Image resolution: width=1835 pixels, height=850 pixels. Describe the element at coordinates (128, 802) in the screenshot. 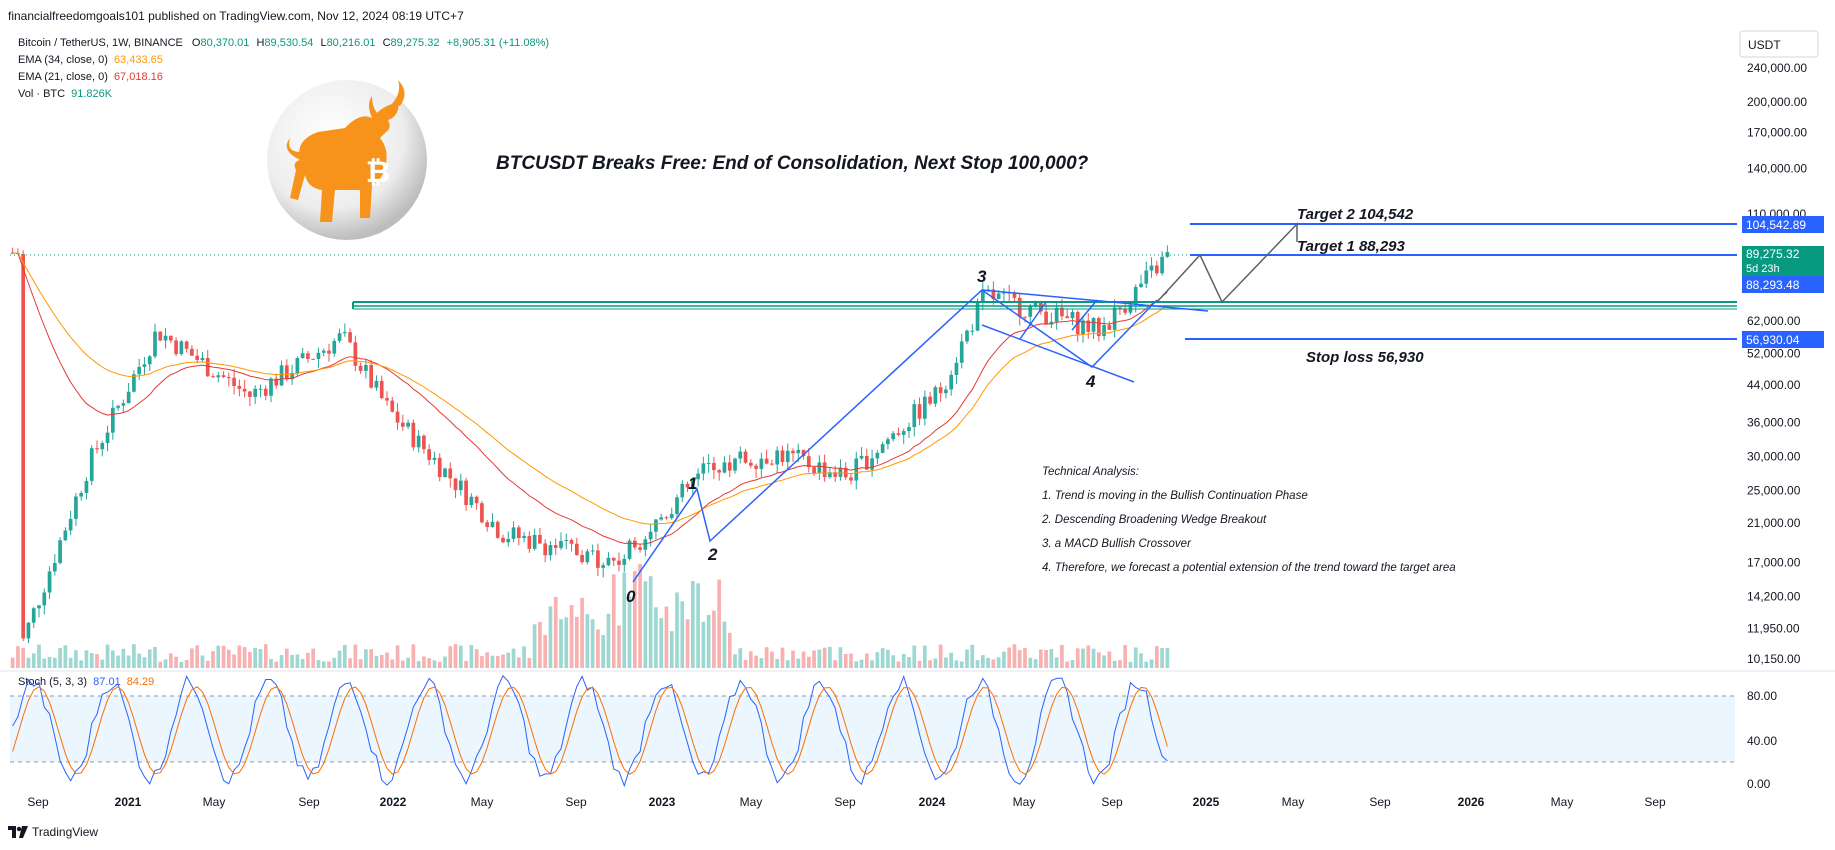

I see `time-axis-label: 2021` at that location.